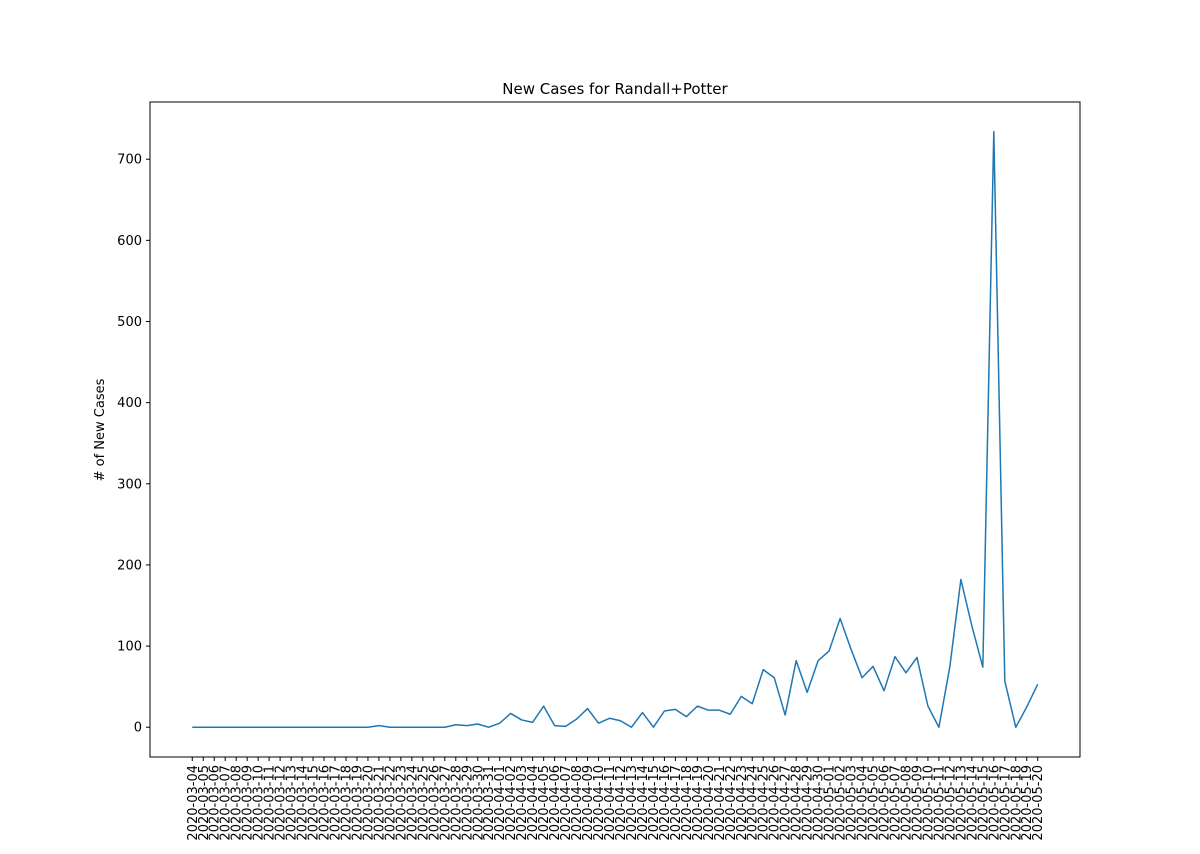  What do you see at coordinates (292, 803) in the screenshot?
I see `x-tick-label: 2020-03-13` at bounding box center [292, 803].